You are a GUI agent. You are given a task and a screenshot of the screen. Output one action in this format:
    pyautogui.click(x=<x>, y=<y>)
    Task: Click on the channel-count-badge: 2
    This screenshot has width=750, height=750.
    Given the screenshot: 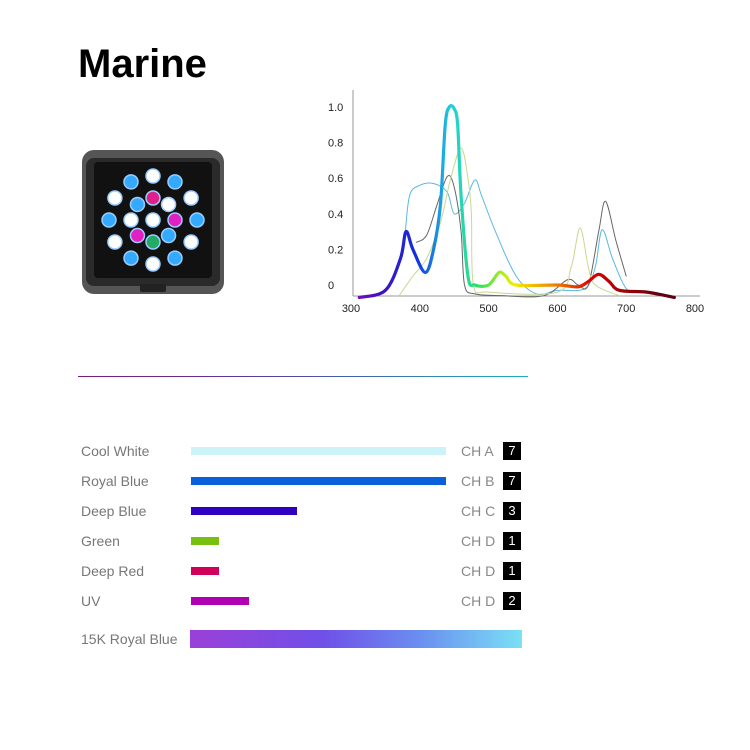 What is the action you would take?
    pyautogui.click(x=512, y=601)
    